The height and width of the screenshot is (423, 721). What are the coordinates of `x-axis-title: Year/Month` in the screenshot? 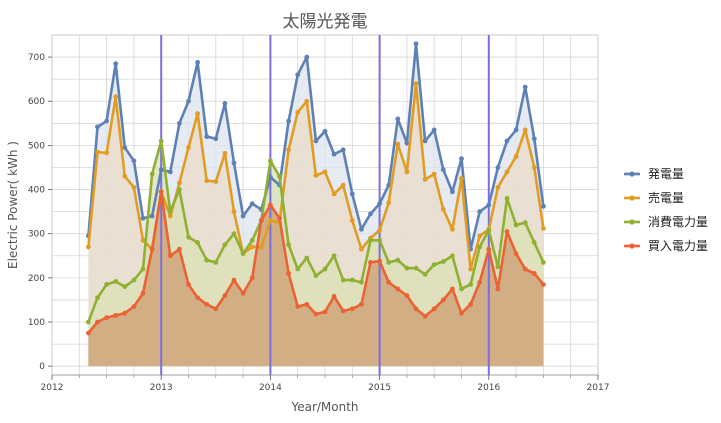 It's located at (324, 407).